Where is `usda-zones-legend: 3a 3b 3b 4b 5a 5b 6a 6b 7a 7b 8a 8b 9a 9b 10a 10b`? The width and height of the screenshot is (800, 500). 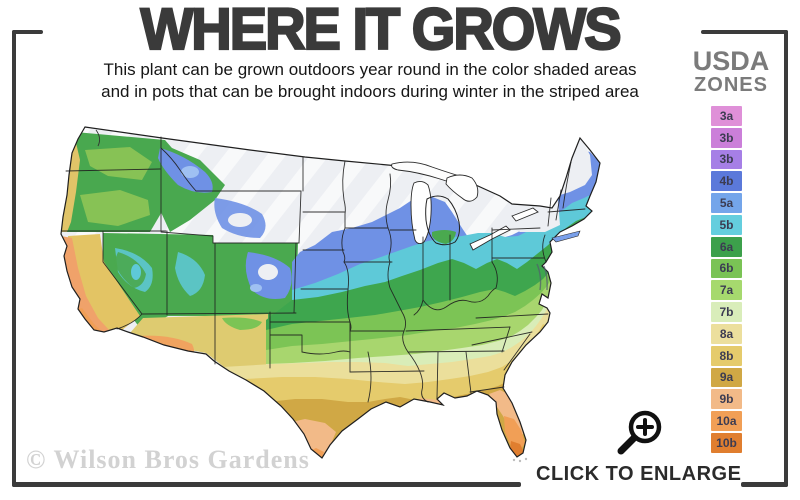 usda-zones-legend: 3a 3b 3b 4b 5a 5b 6a 6b 7a 7b 8a 8b 9a 9b 10a 10b is located at coordinates (727, 279).